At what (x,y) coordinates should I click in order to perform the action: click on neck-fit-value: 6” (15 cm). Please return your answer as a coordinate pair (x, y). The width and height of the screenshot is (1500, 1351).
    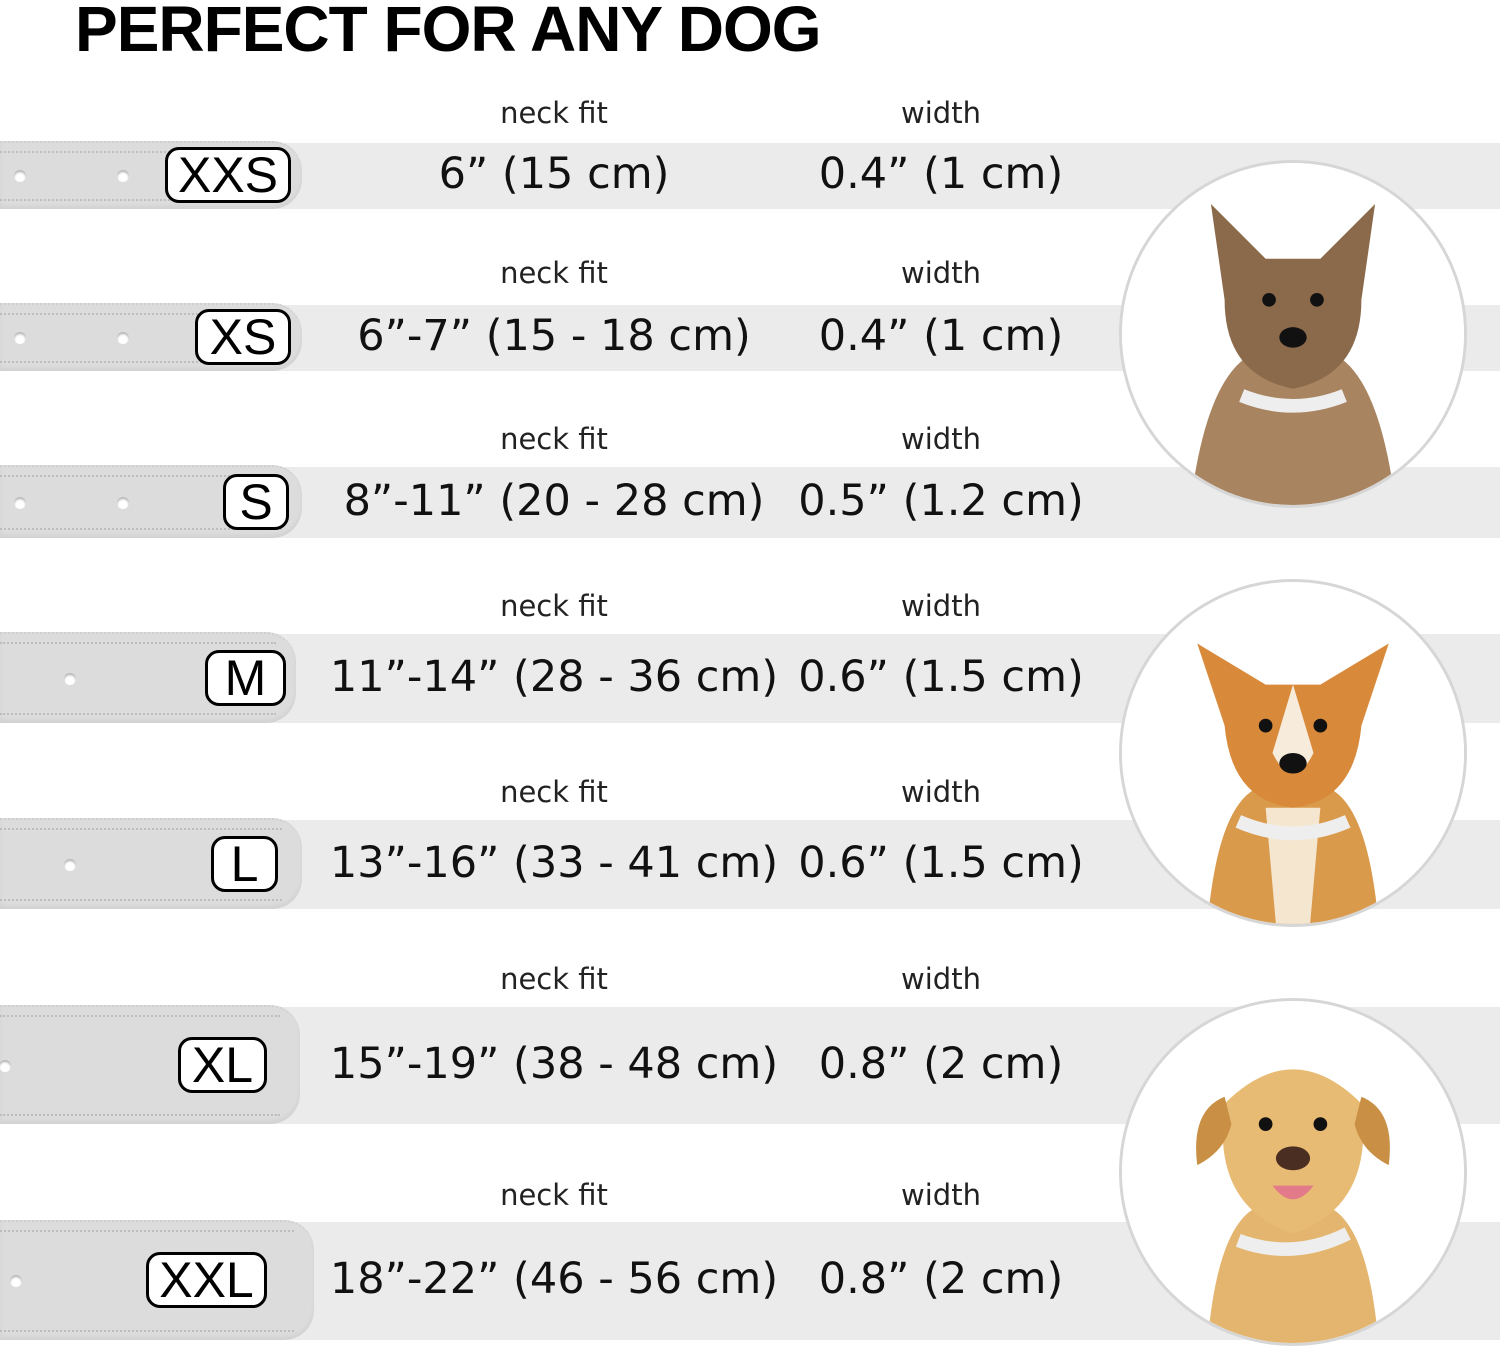
    Looking at the image, I should click on (554, 174).